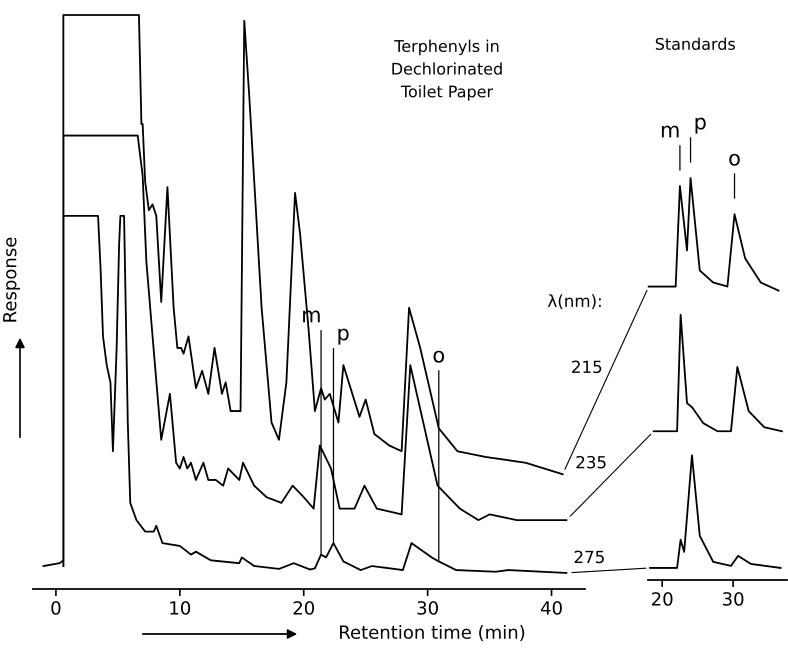 This screenshot has height=649, width=788. Describe the element at coordinates (180, 608) in the screenshot. I see `x-tick-label: 10` at that location.